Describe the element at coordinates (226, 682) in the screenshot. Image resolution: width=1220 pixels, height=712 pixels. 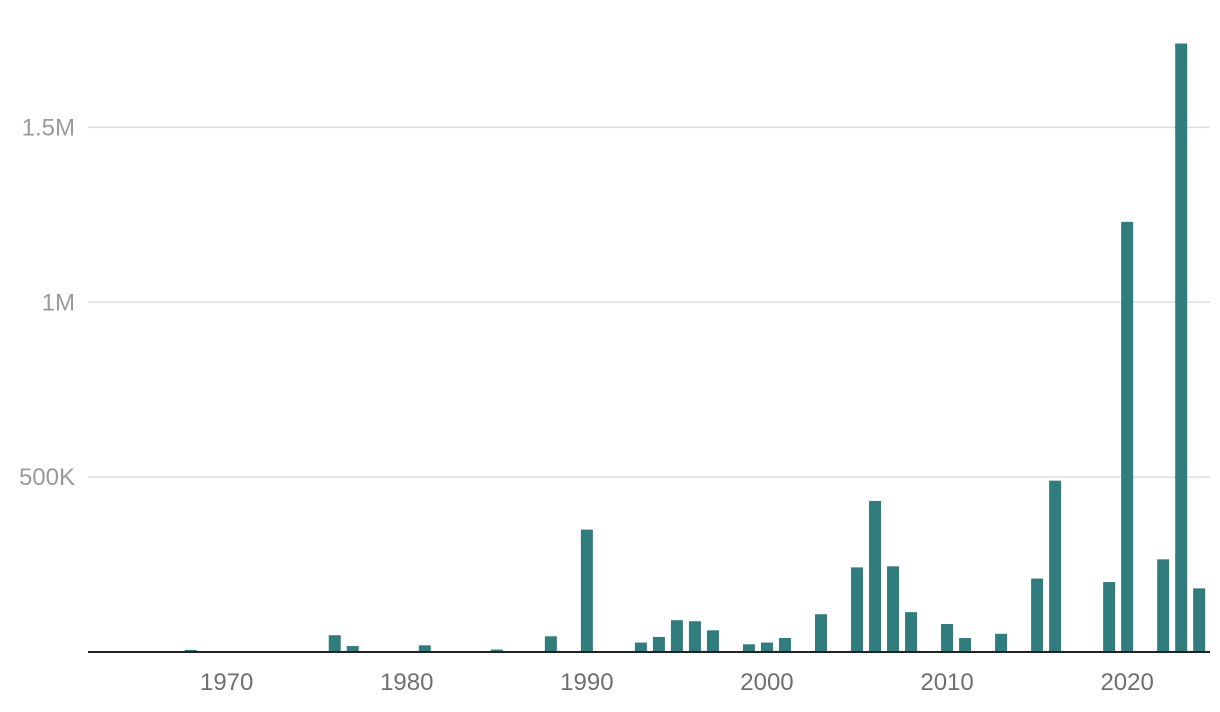
I see `x-tick-label: 1970` at that location.